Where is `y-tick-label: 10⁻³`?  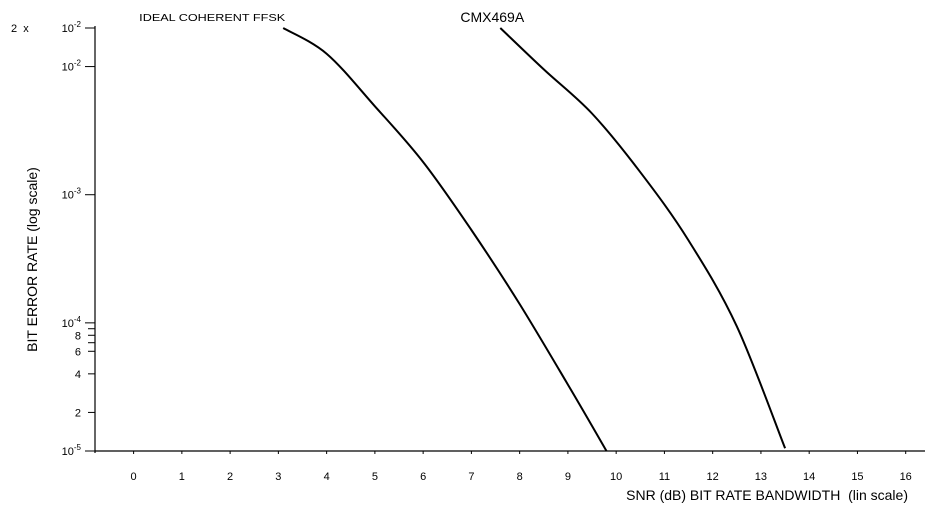 y-tick-label: 10⁻³ is located at coordinates (72, 194).